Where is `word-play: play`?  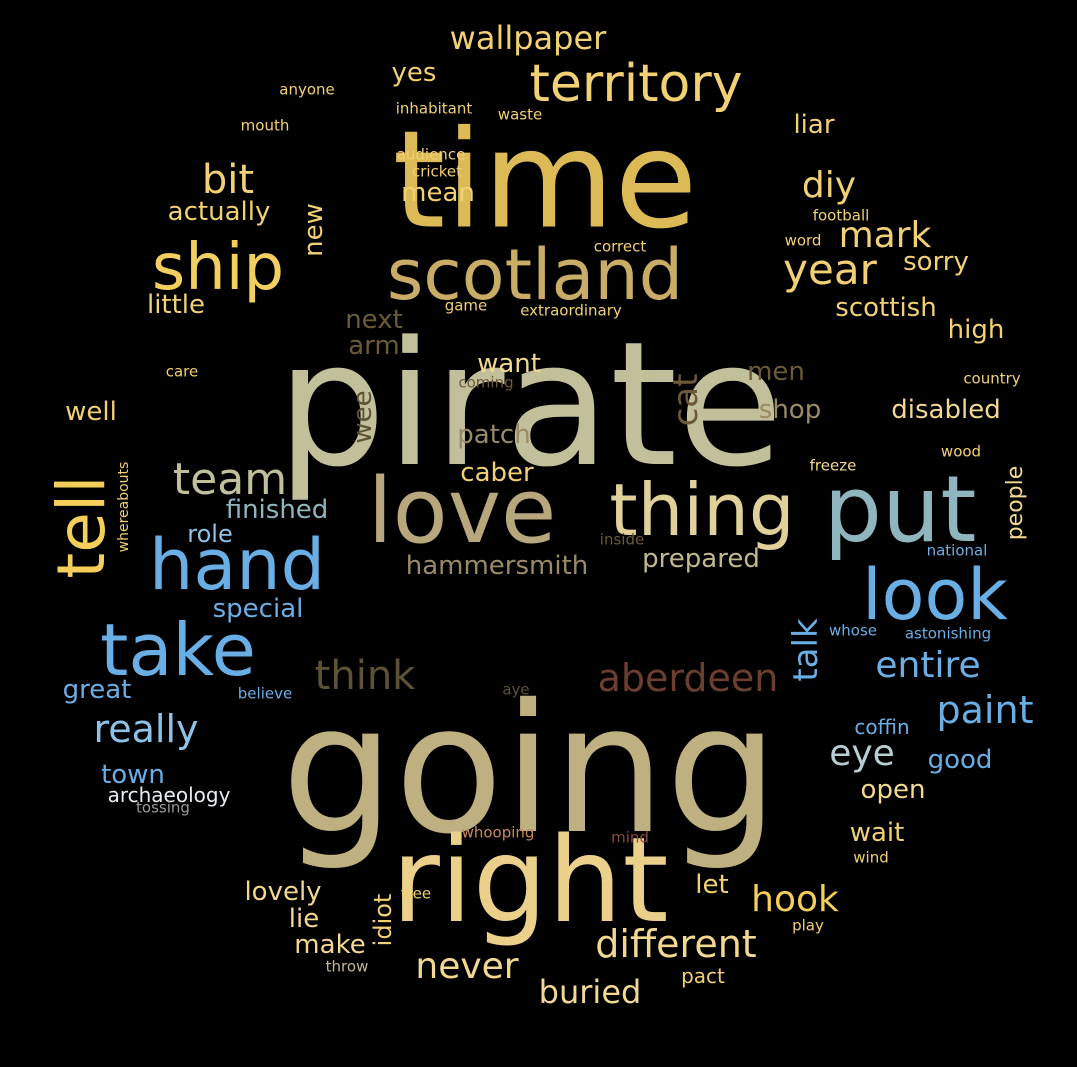
word-play: play is located at coordinates (808, 925).